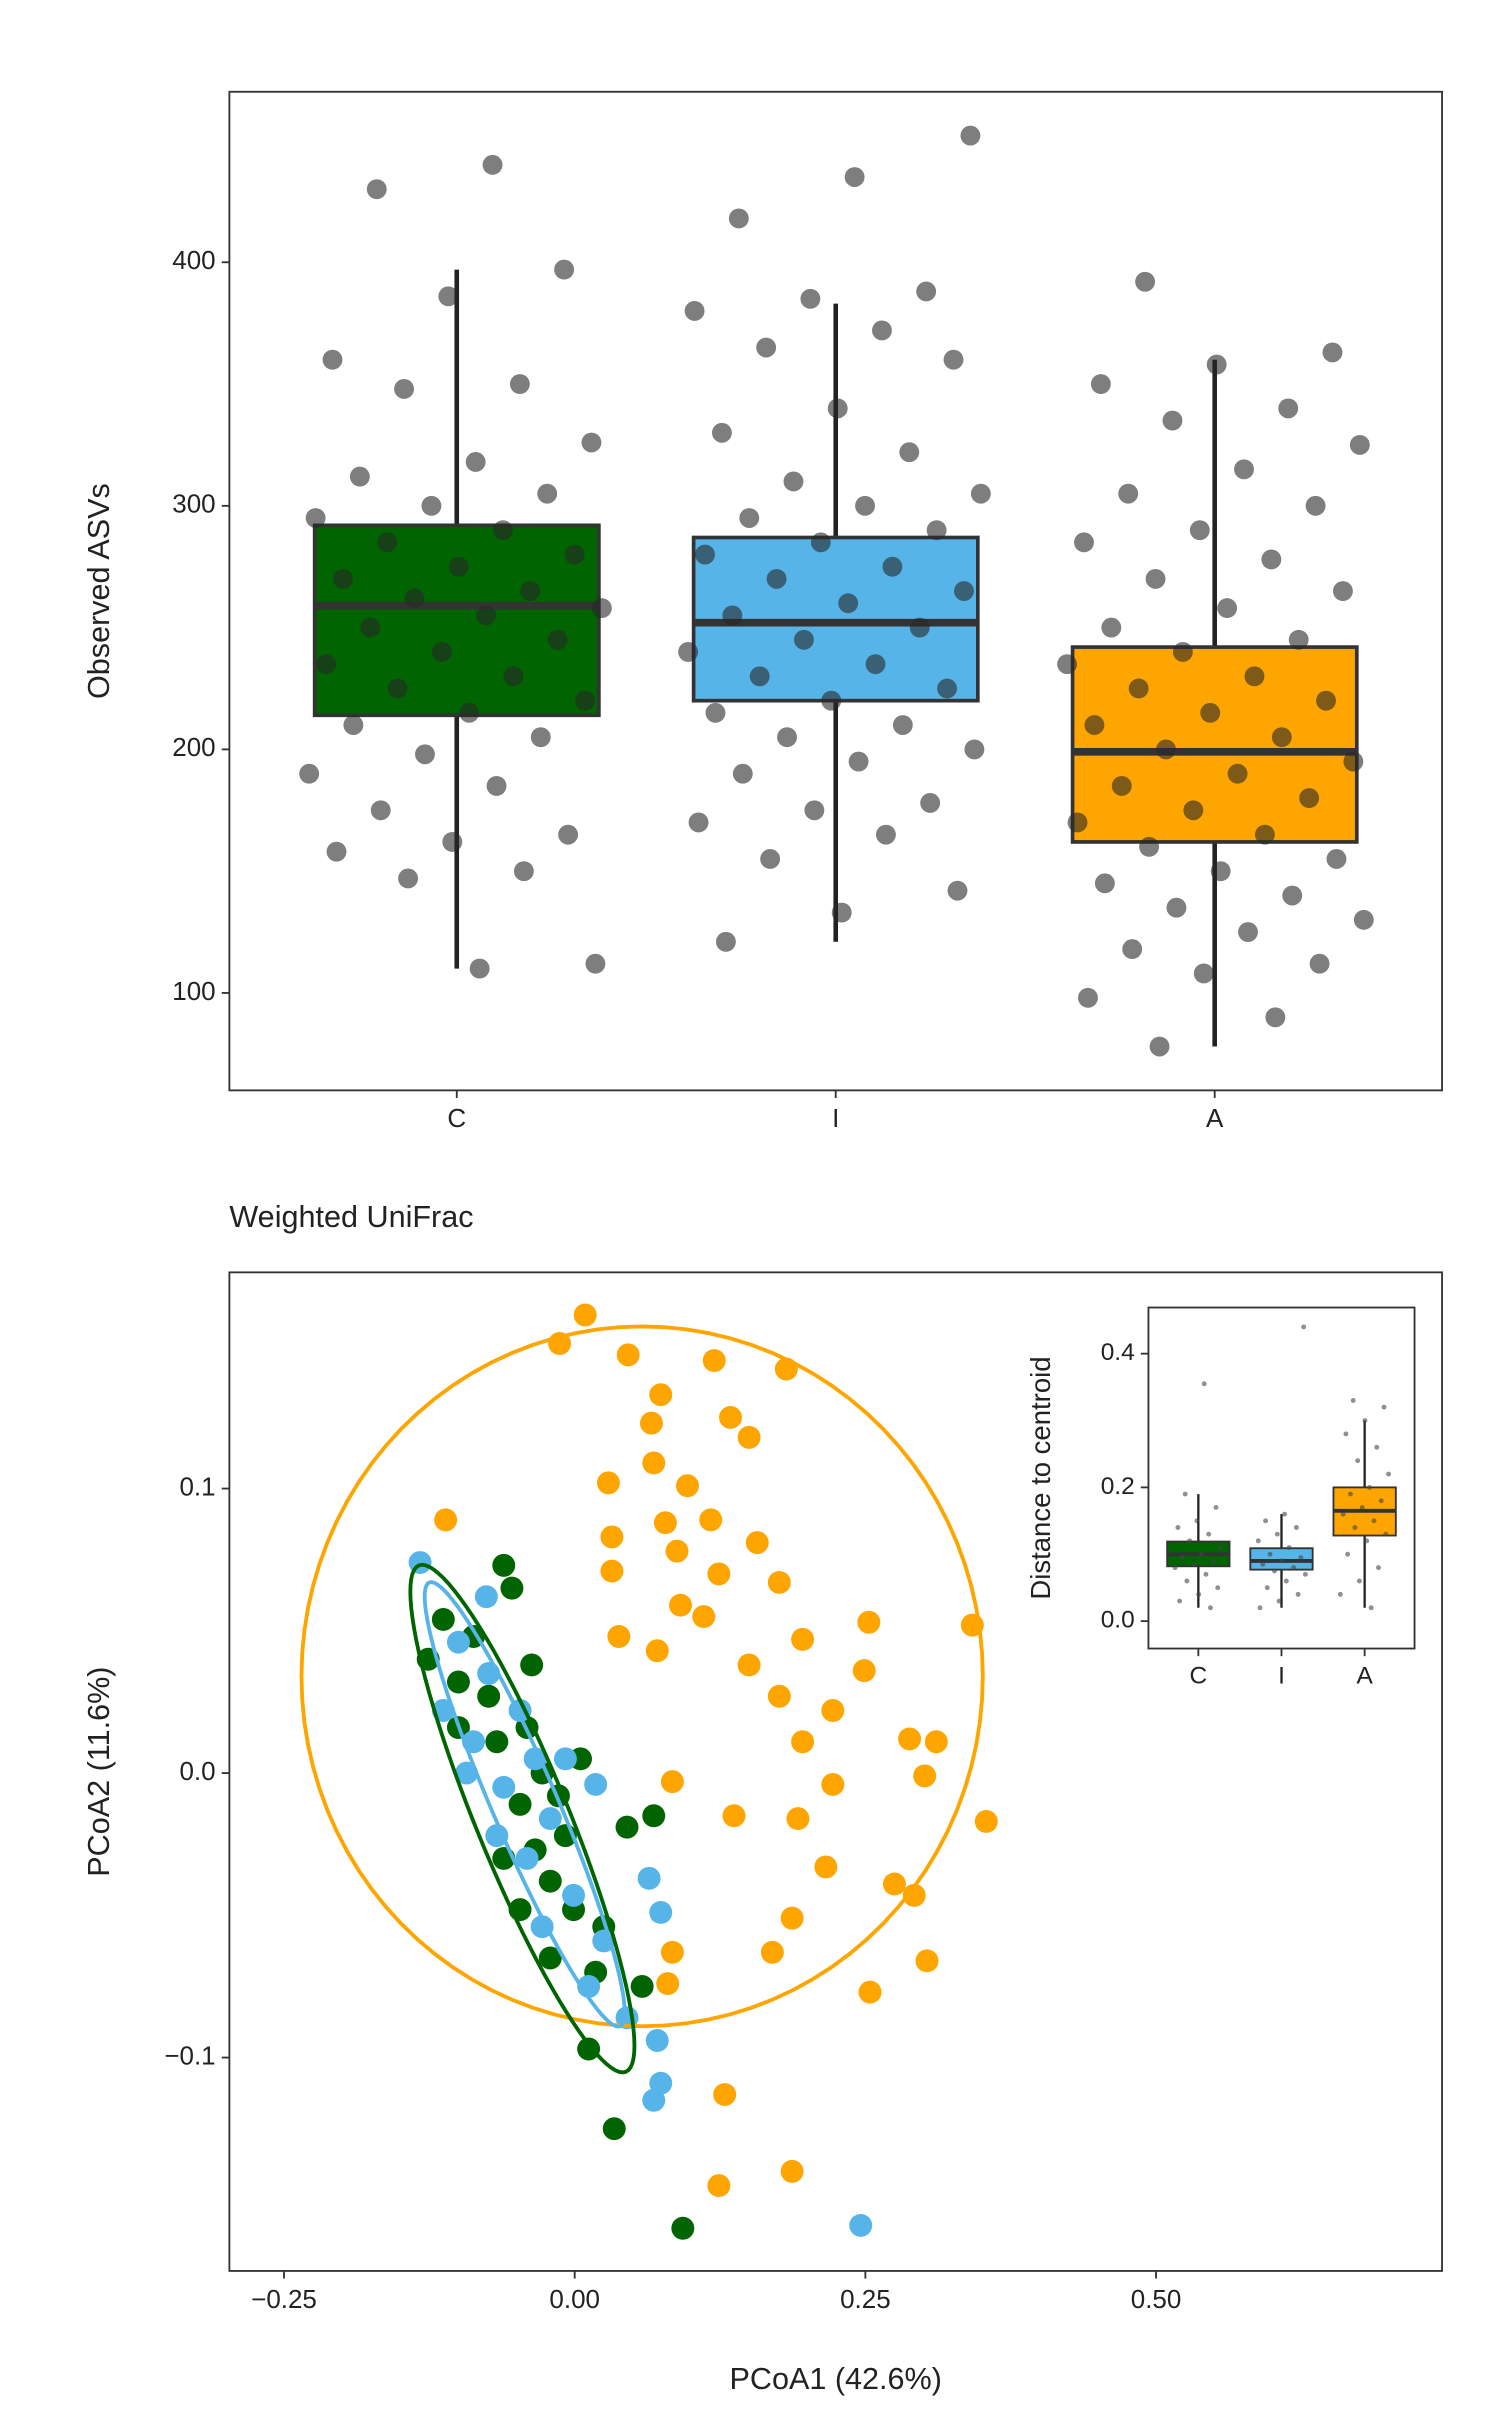 This screenshot has height=2417, width=1491. Describe the element at coordinates (193, 991) in the screenshot. I see `y-tick-label: 100` at that location.